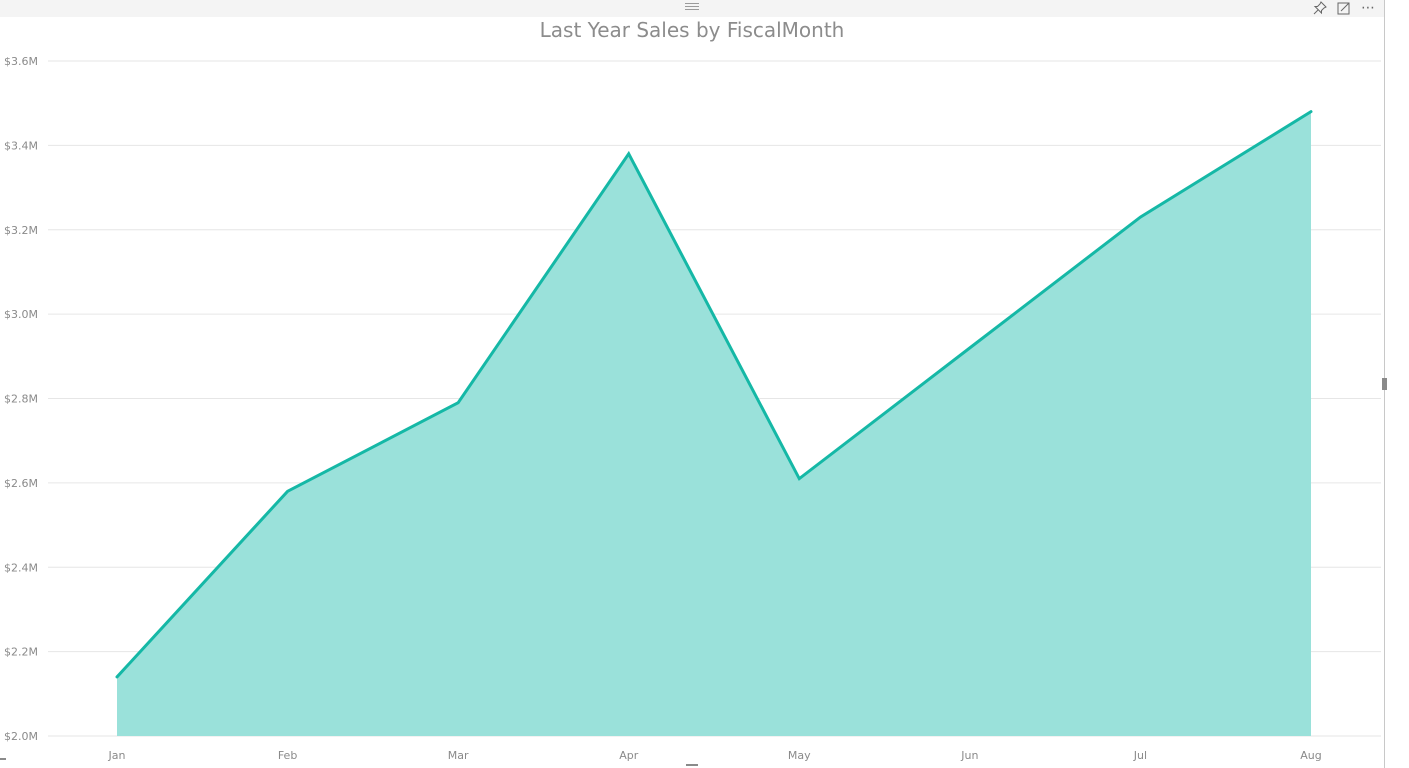  Describe the element at coordinates (21, 567) in the screenshot. I see `y-tick-label: $2.4M` at that location.